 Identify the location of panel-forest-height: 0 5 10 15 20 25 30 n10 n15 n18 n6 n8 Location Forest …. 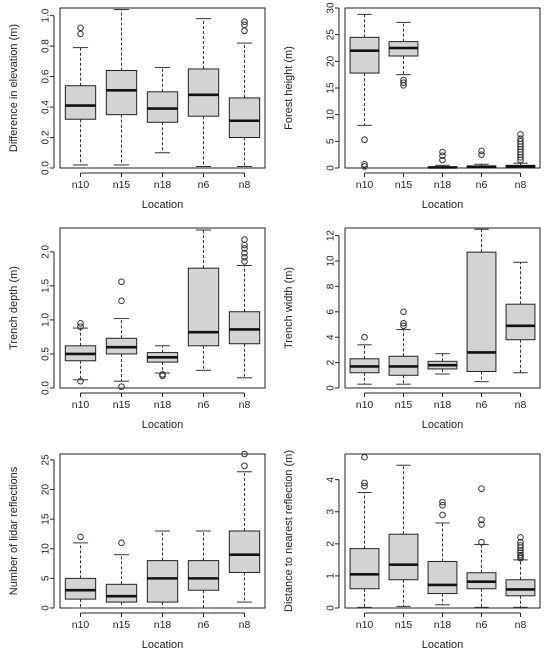
(412, 106).